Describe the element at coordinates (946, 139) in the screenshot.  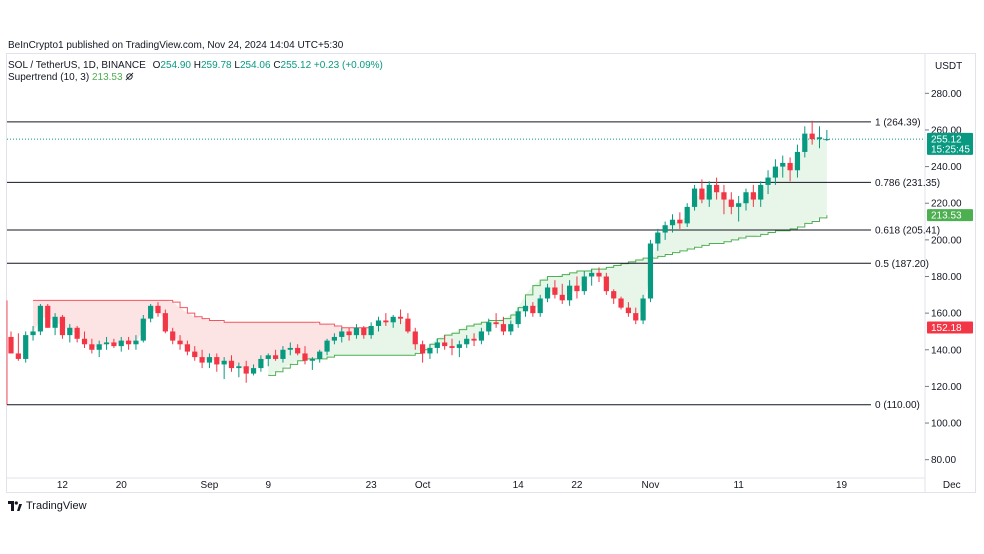
I see `price-tag-label: 255.12` at that location.